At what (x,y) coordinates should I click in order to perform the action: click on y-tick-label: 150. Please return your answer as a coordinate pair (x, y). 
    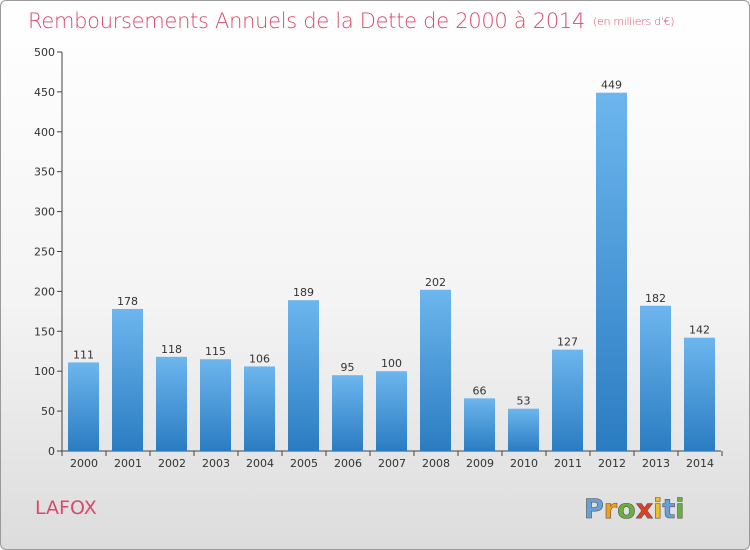
    Looking at the image, I should click on (44, 331).